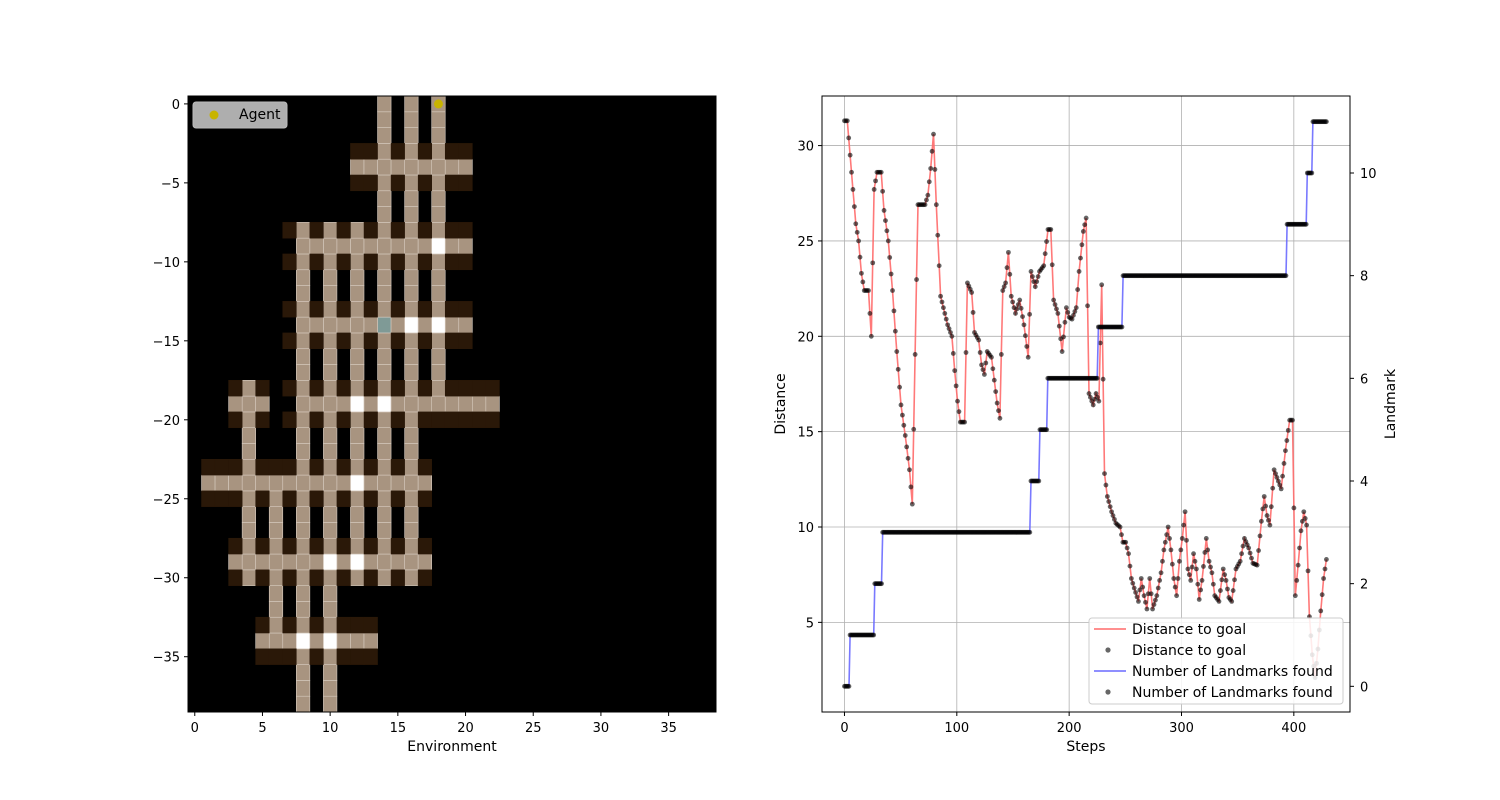 This screenshot has height=800, width=1500. I want to click on x-tick-label: 35, so click(668, 728).